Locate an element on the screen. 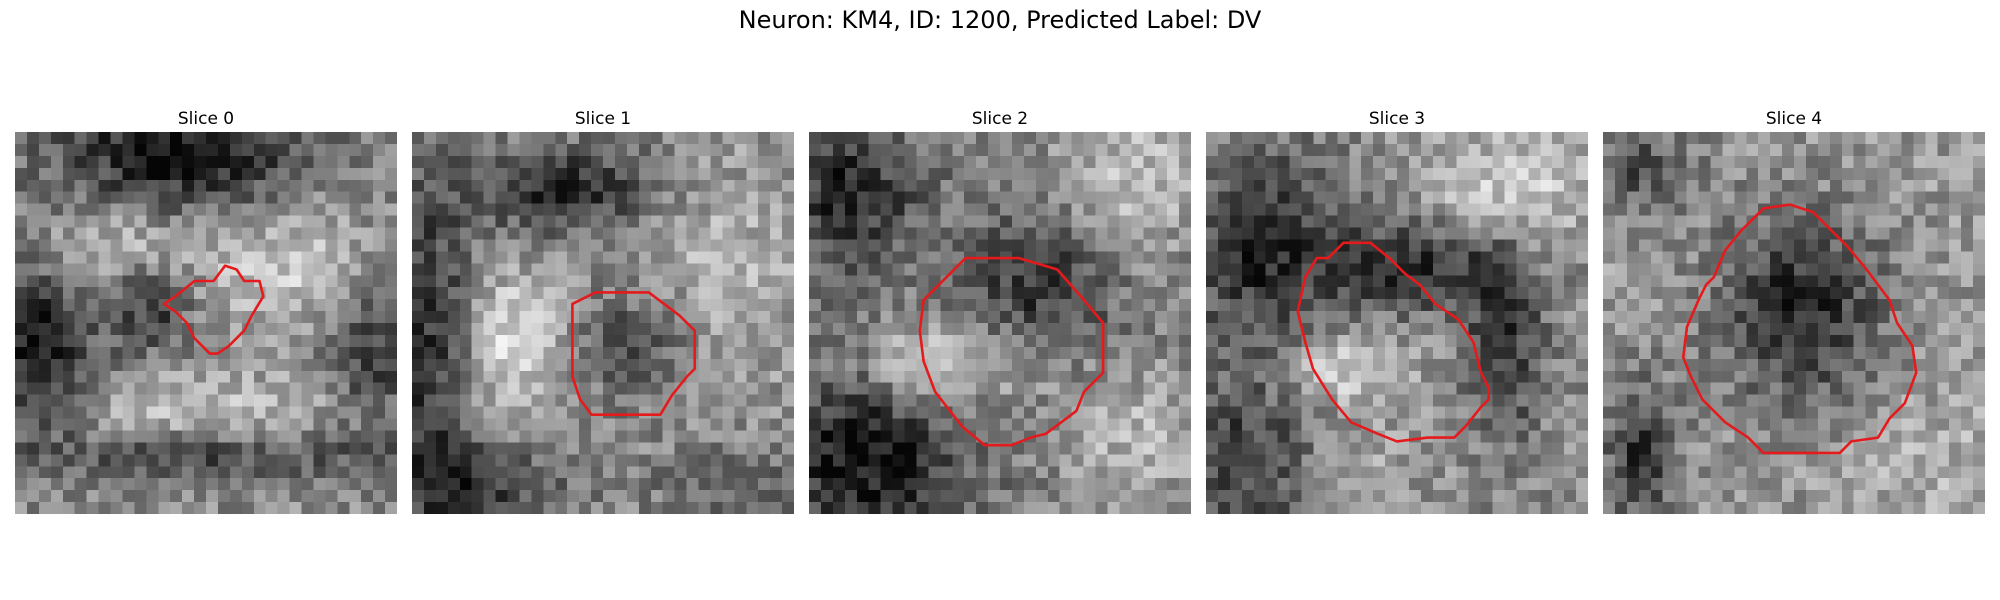  slice-title: Slice 1 is located at coordinates (603, 119).